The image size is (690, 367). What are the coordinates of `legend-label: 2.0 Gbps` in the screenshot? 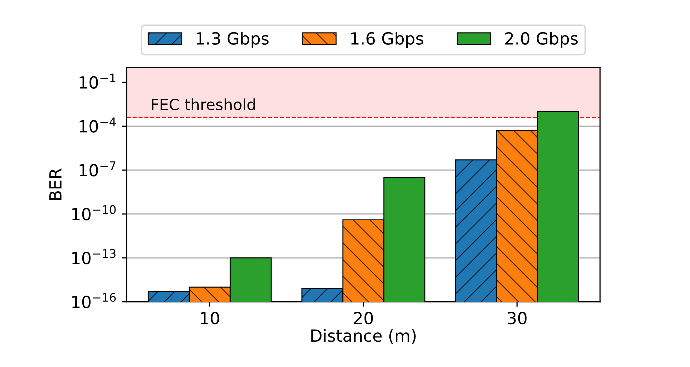 It's located at (541, 40).